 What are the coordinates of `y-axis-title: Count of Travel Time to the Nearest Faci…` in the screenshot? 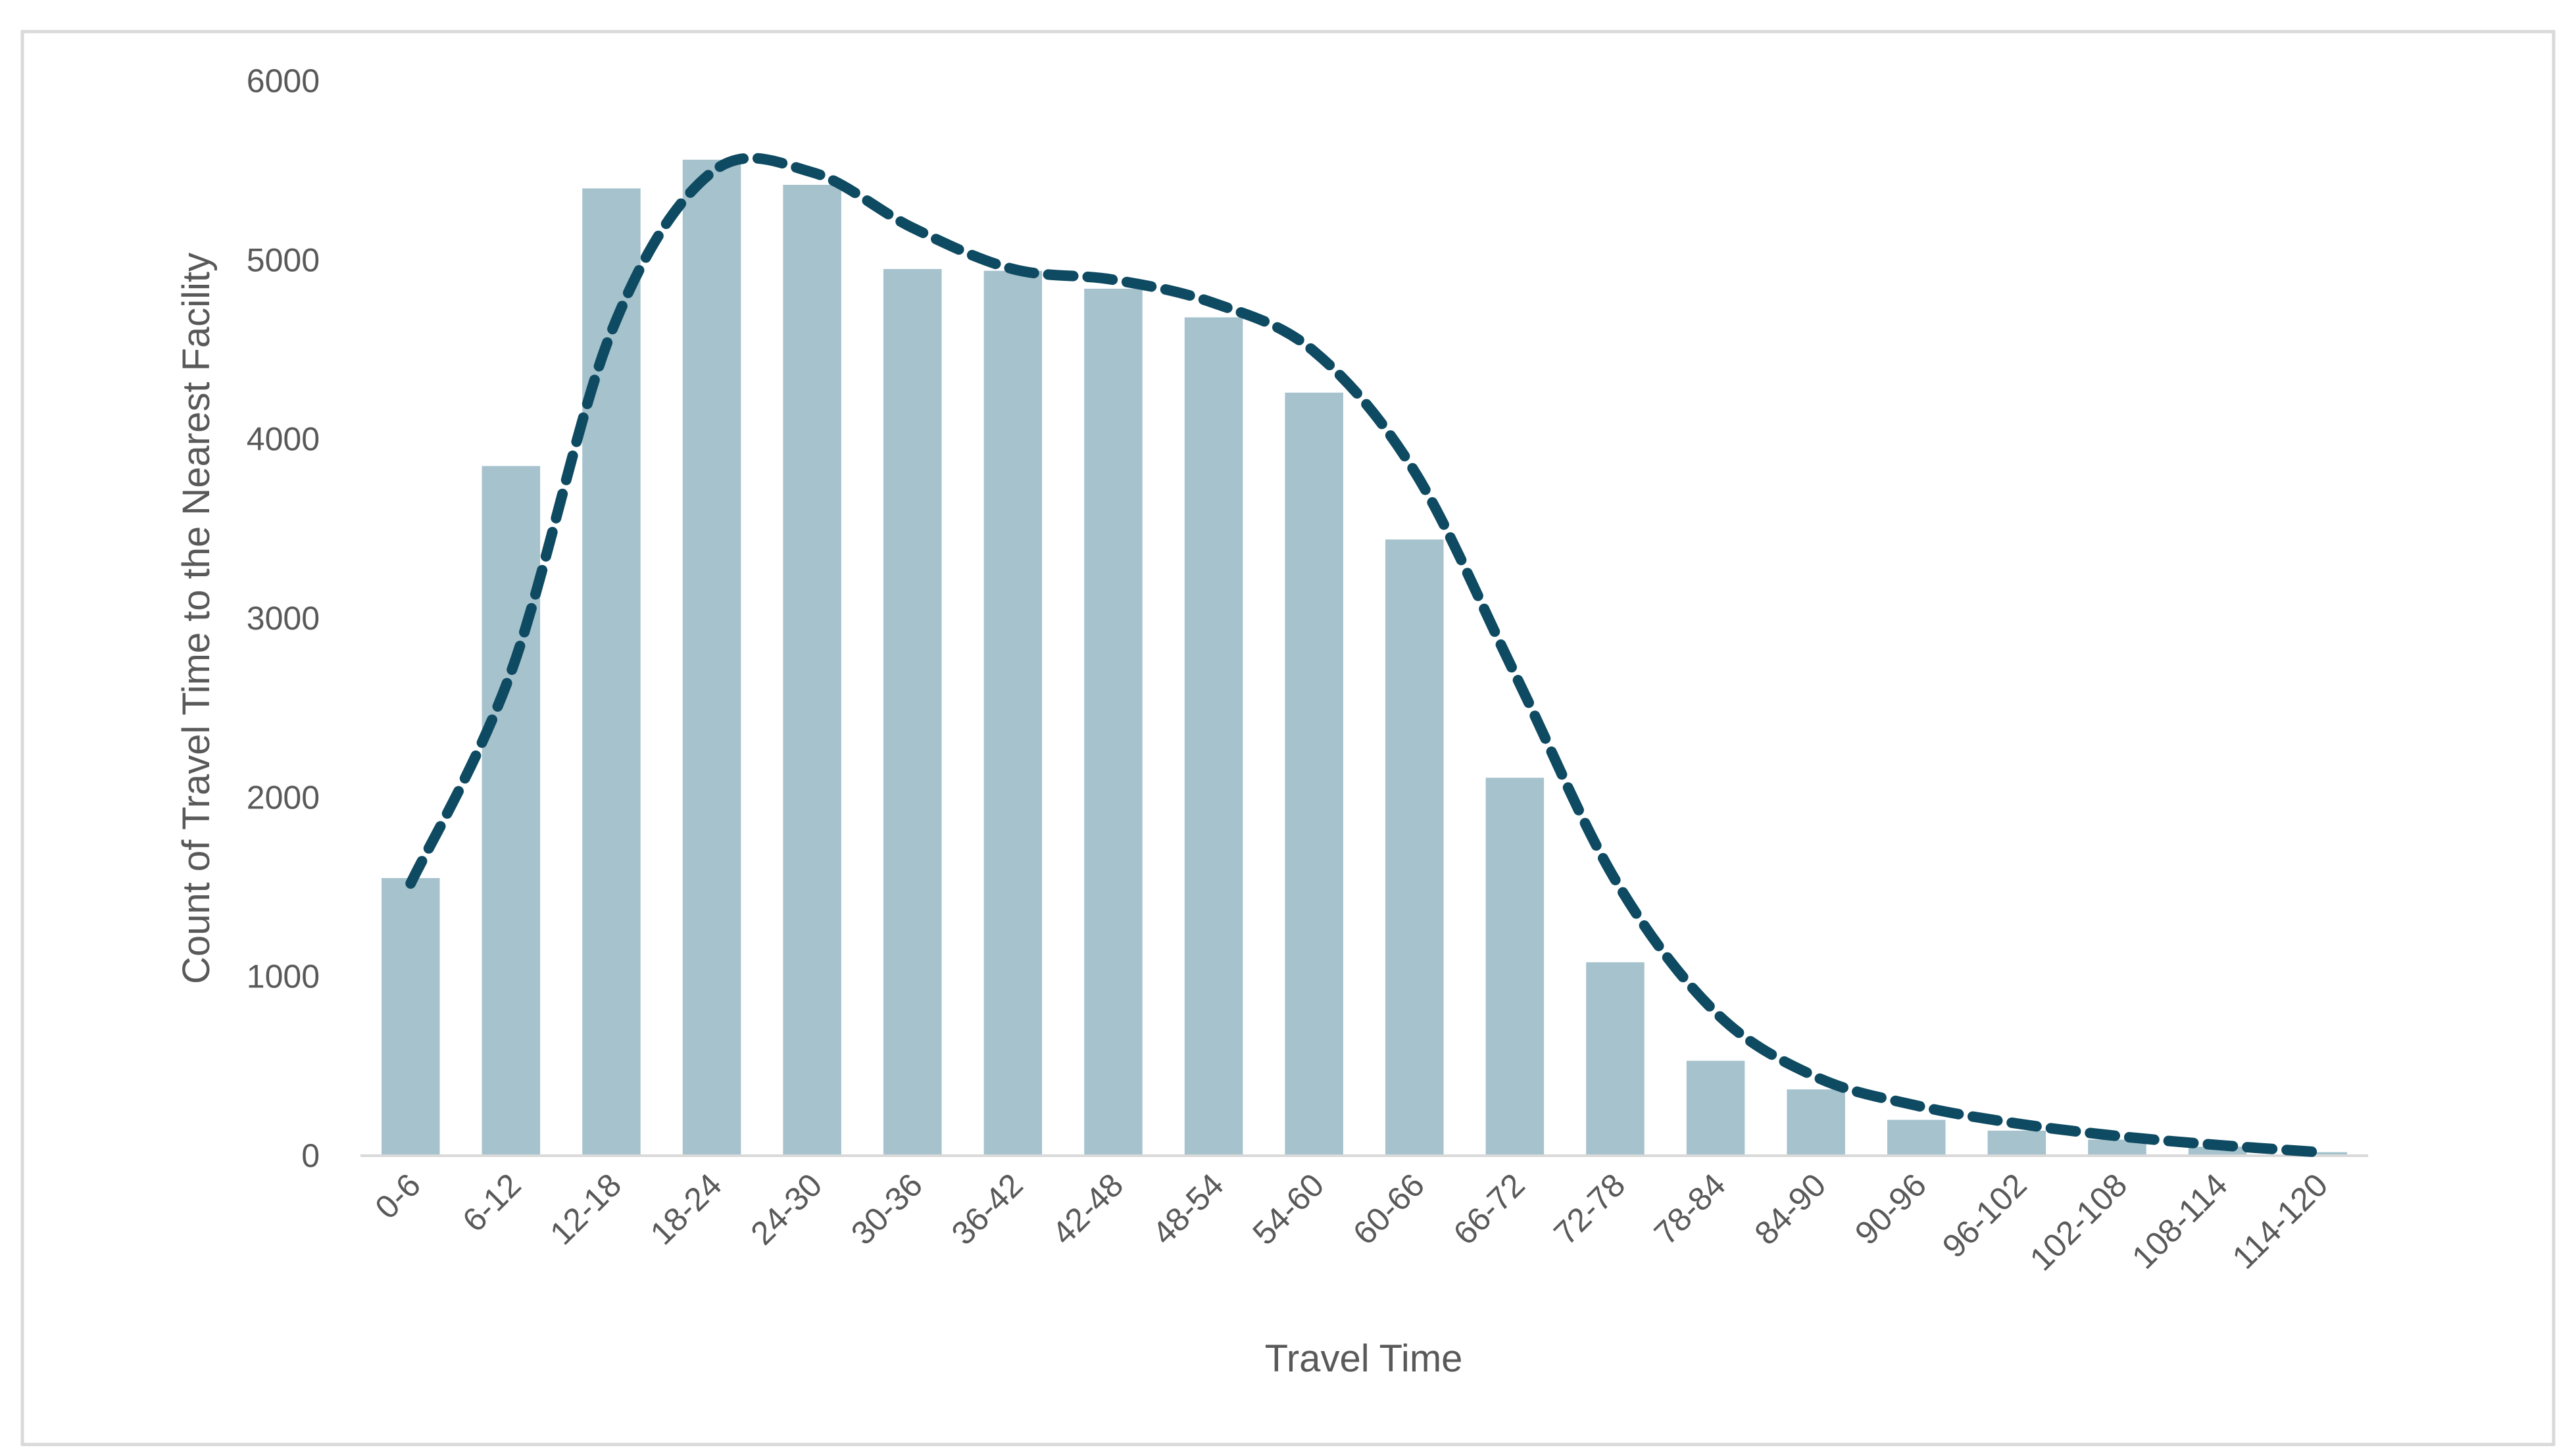 It's located at (196, 618).